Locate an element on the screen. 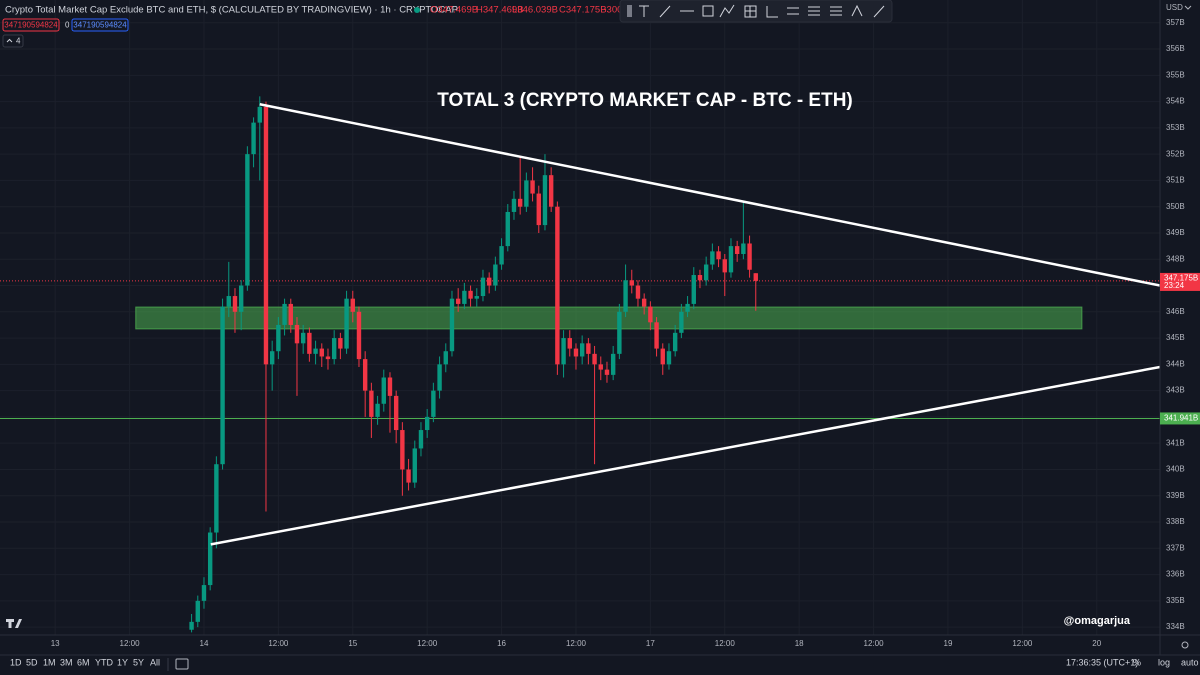 This screenshot has height=675, width=1200. indicator-toggle is located at coordinates (13, 41).